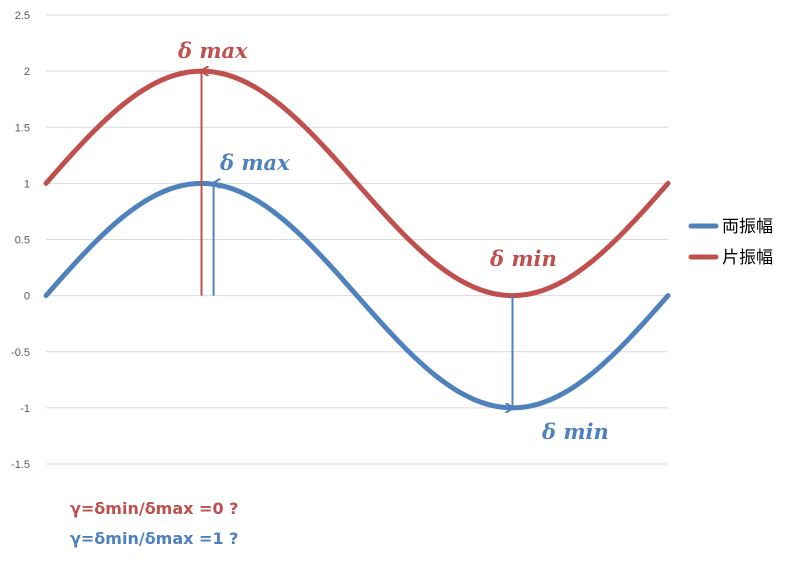 The image size is (800, 567). What do you see at coordinates (20, 353) in the screenshot?
I see `y-tick-label: -0.5` at bounding box center [20, 353].